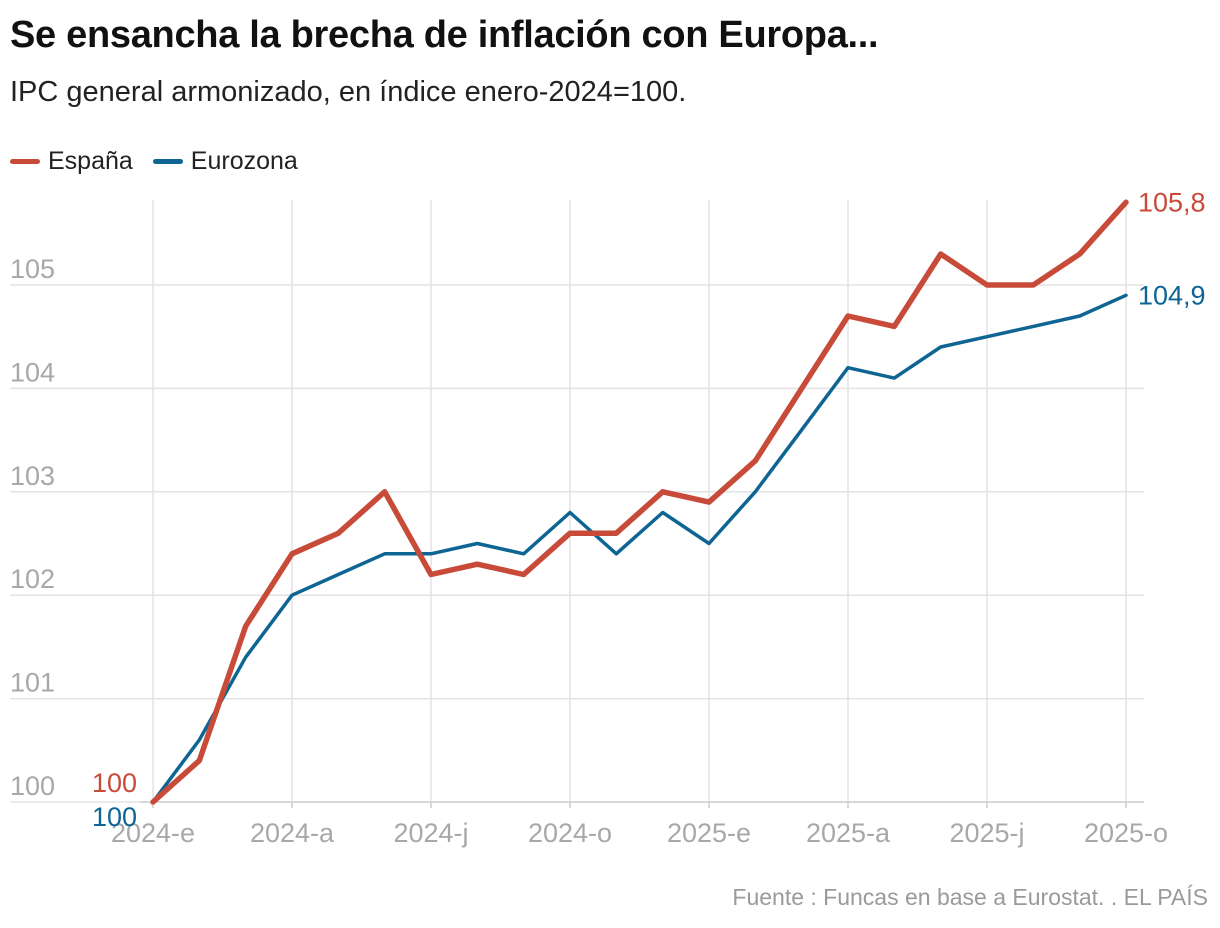 This screenshot has width=1220, height=928. I want to click on y-axis-ticks: 100 101 102 103 104 105, so click(32, 527).